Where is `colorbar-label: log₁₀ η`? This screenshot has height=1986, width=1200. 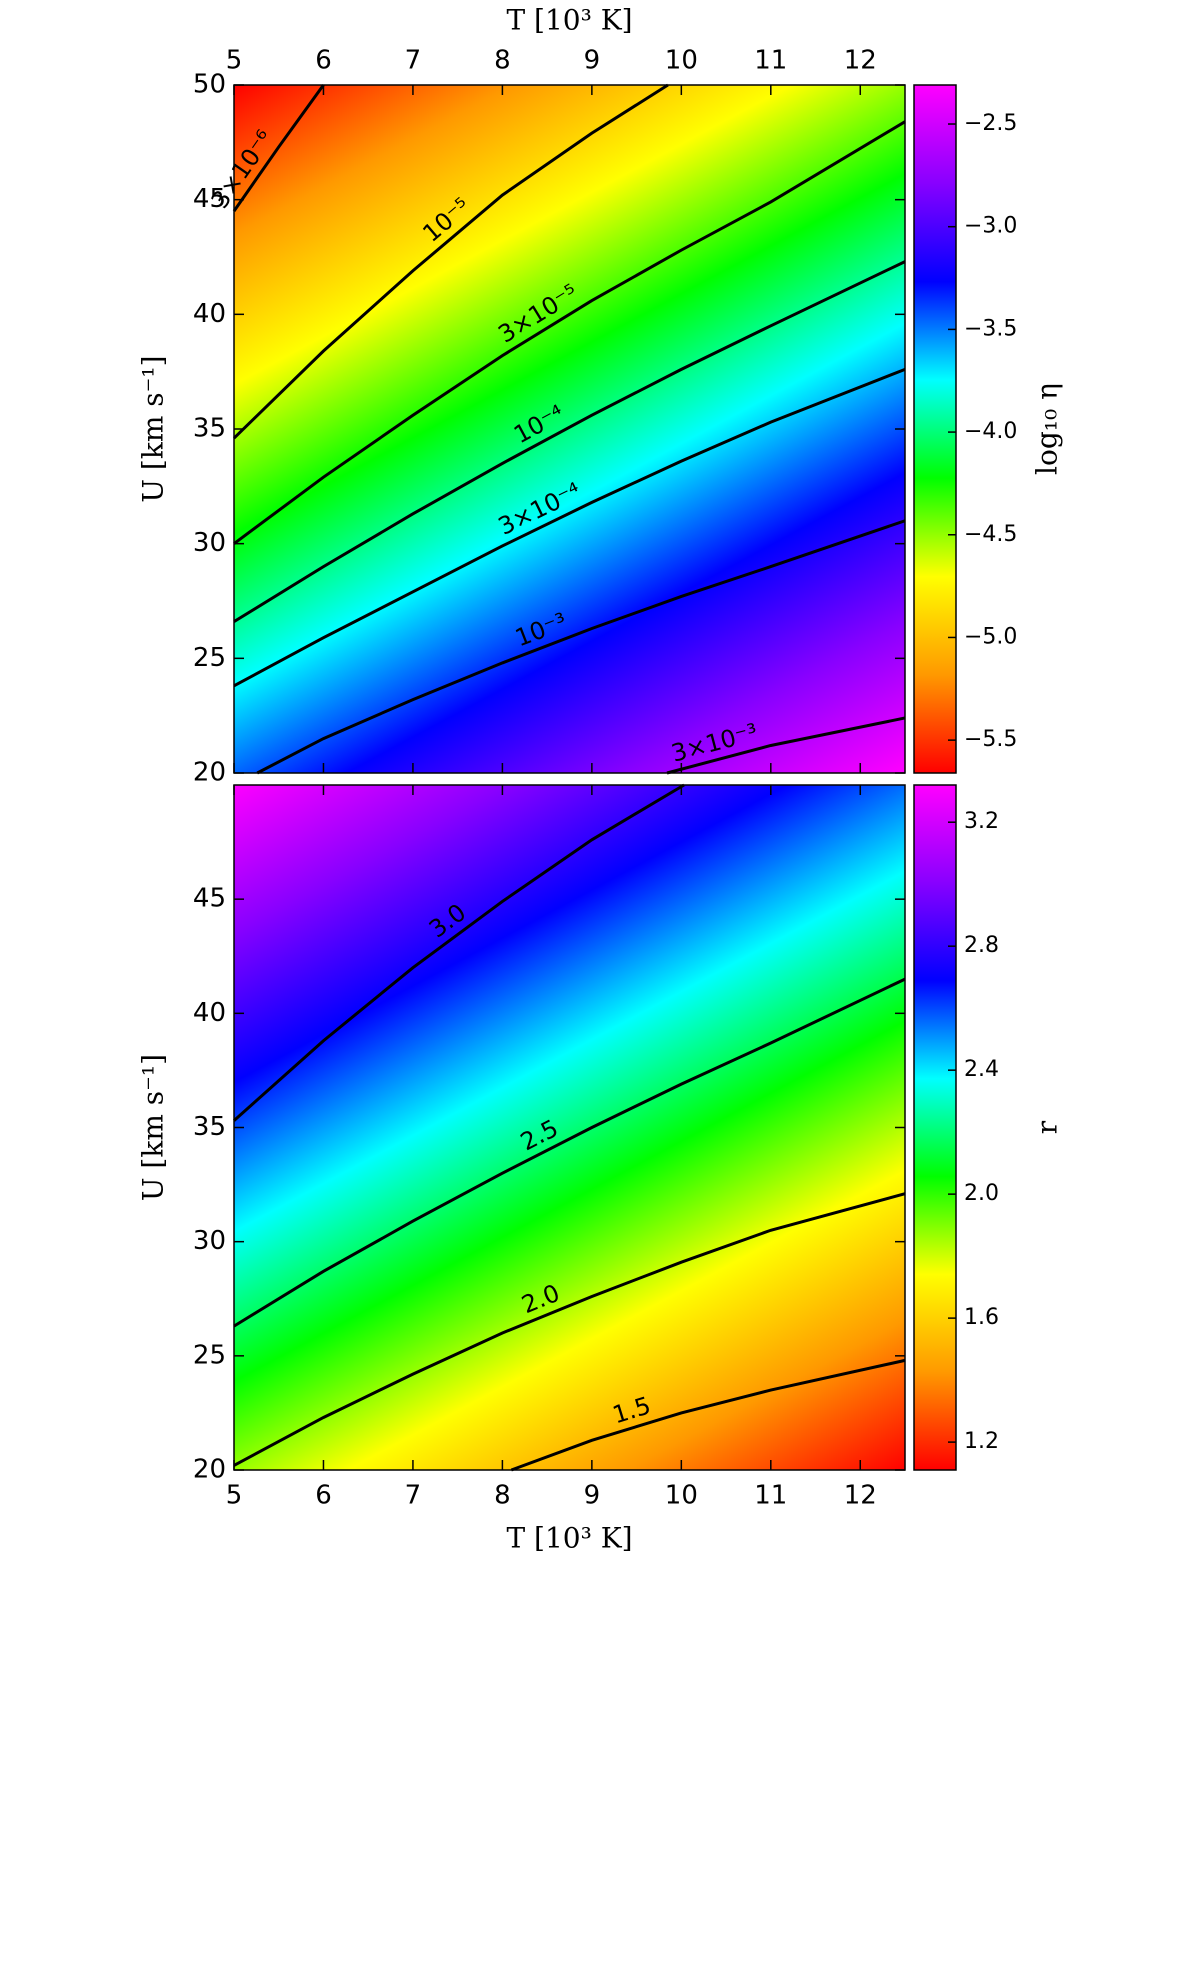 colorbar-label: log₁₀ η is located at coordinates (1047, 429).